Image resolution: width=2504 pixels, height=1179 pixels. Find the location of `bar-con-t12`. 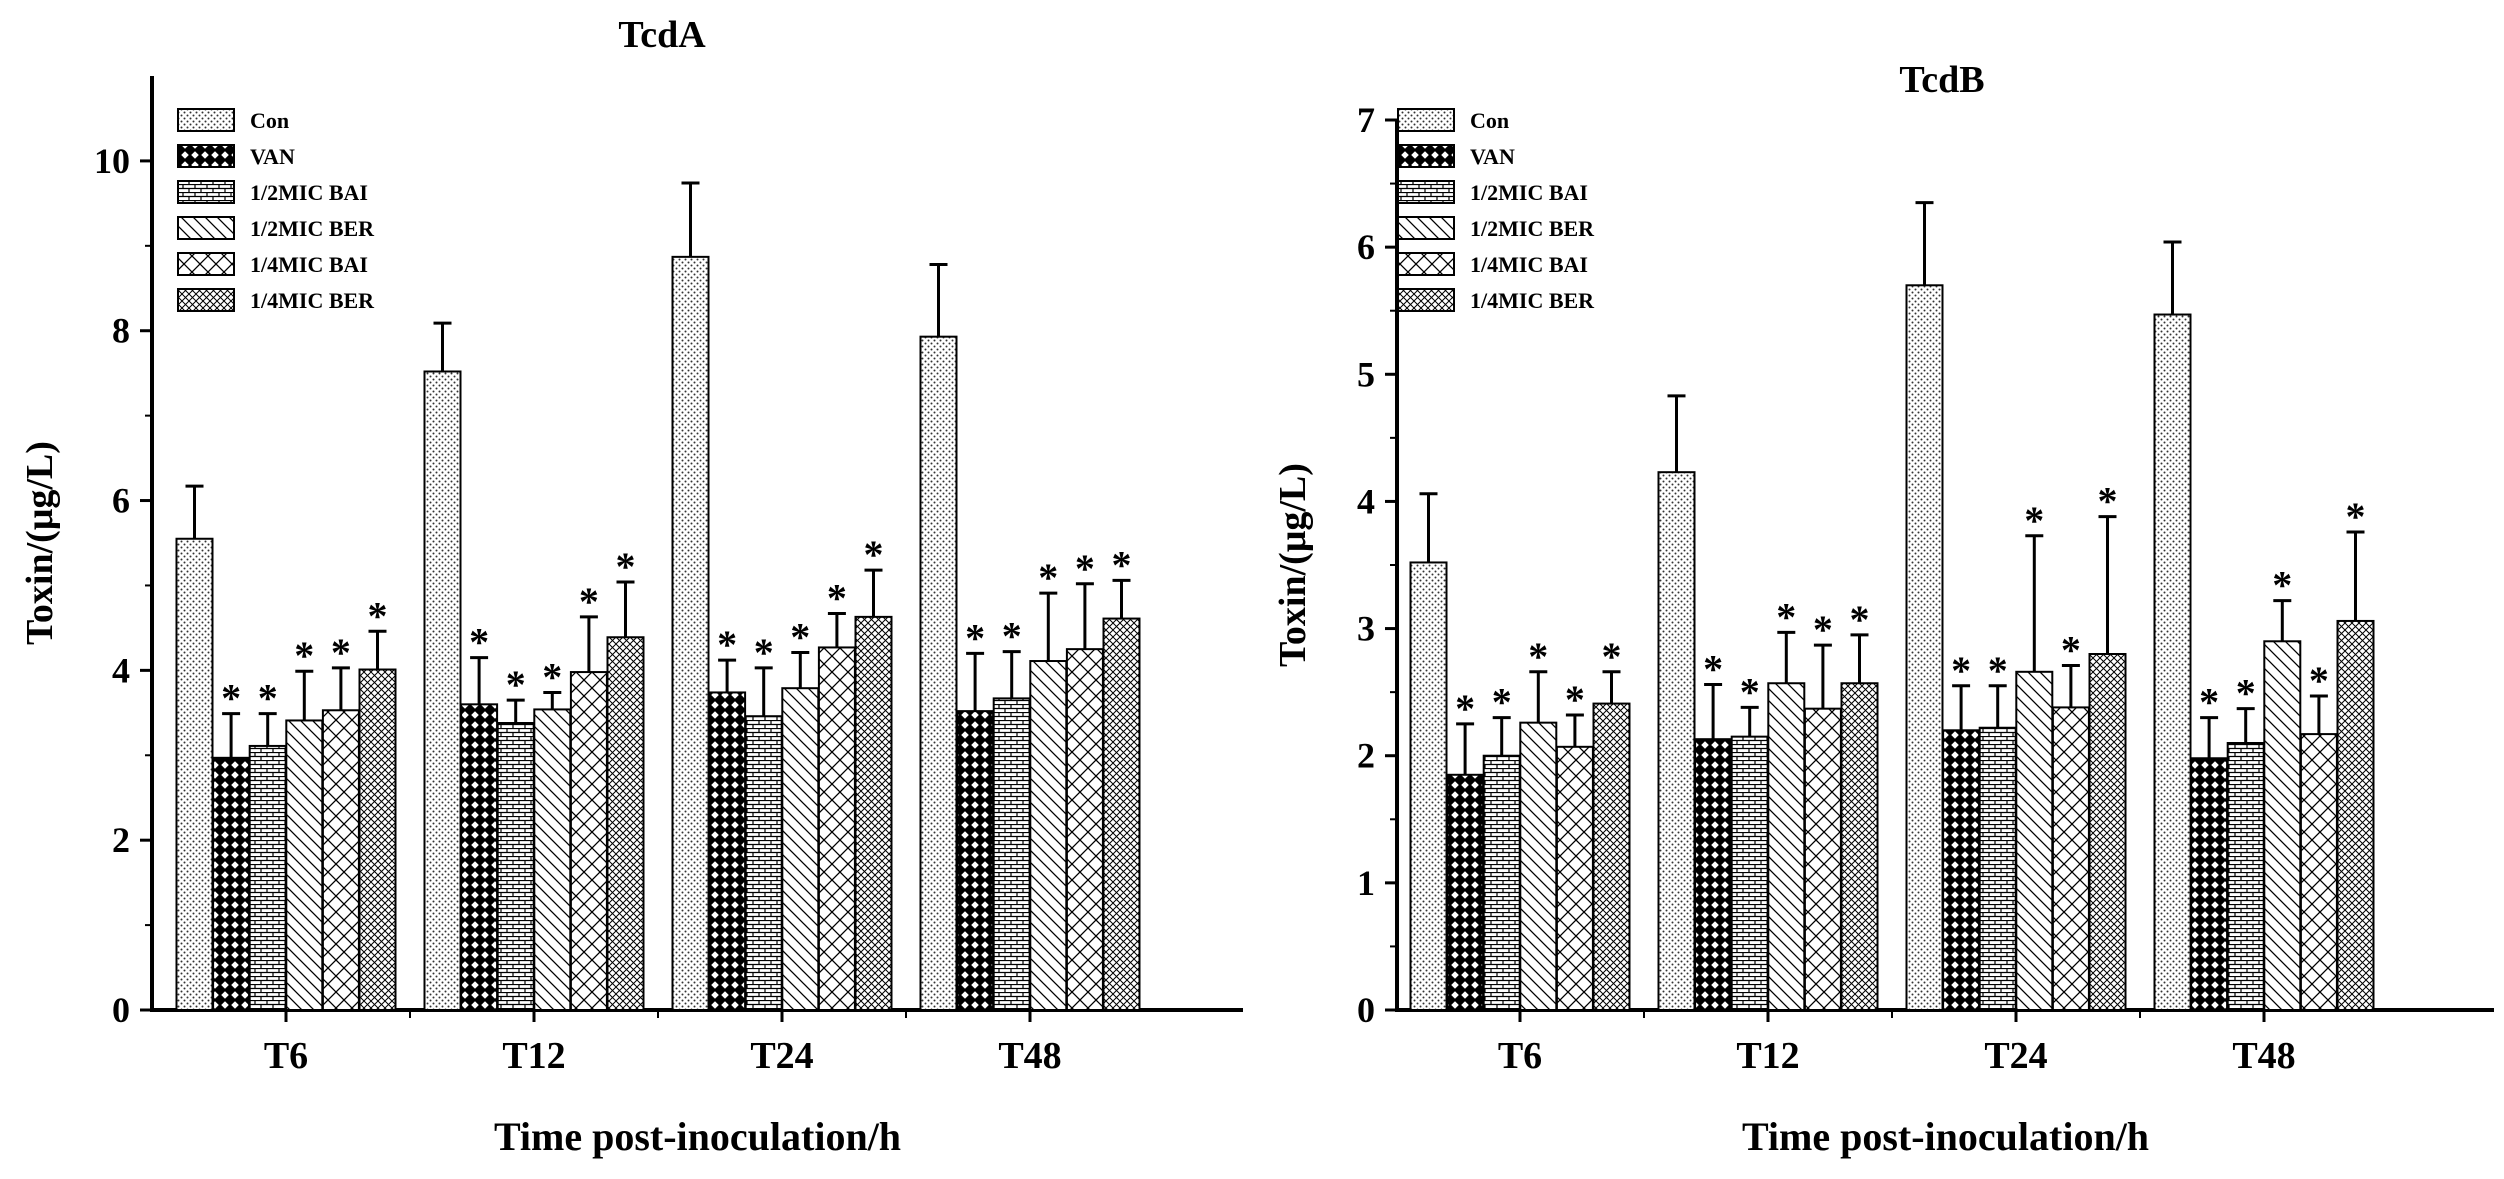

bar-con-t12 is located at coordinates (442, 690).